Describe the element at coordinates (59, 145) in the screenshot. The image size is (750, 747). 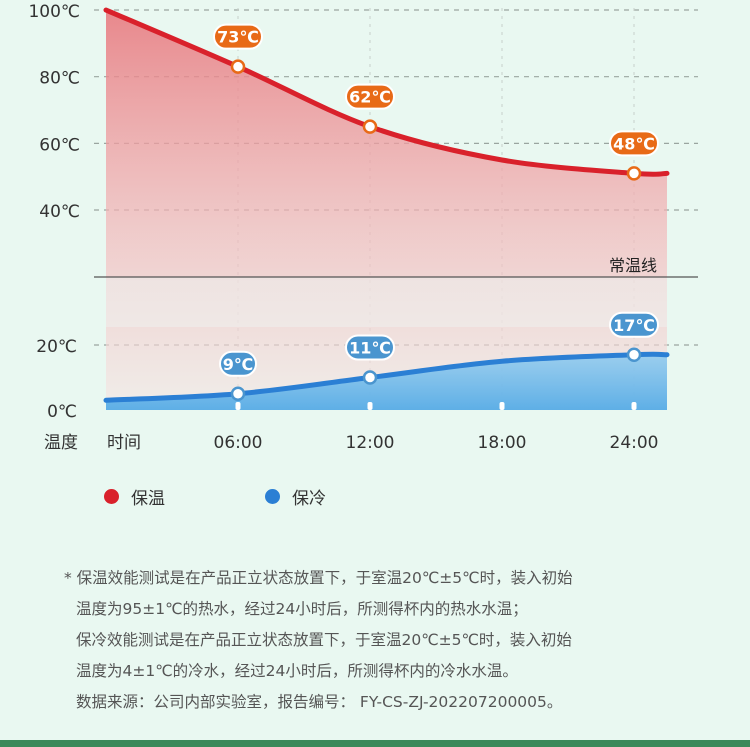
I see `y-tick-label: 60℃` at that location.